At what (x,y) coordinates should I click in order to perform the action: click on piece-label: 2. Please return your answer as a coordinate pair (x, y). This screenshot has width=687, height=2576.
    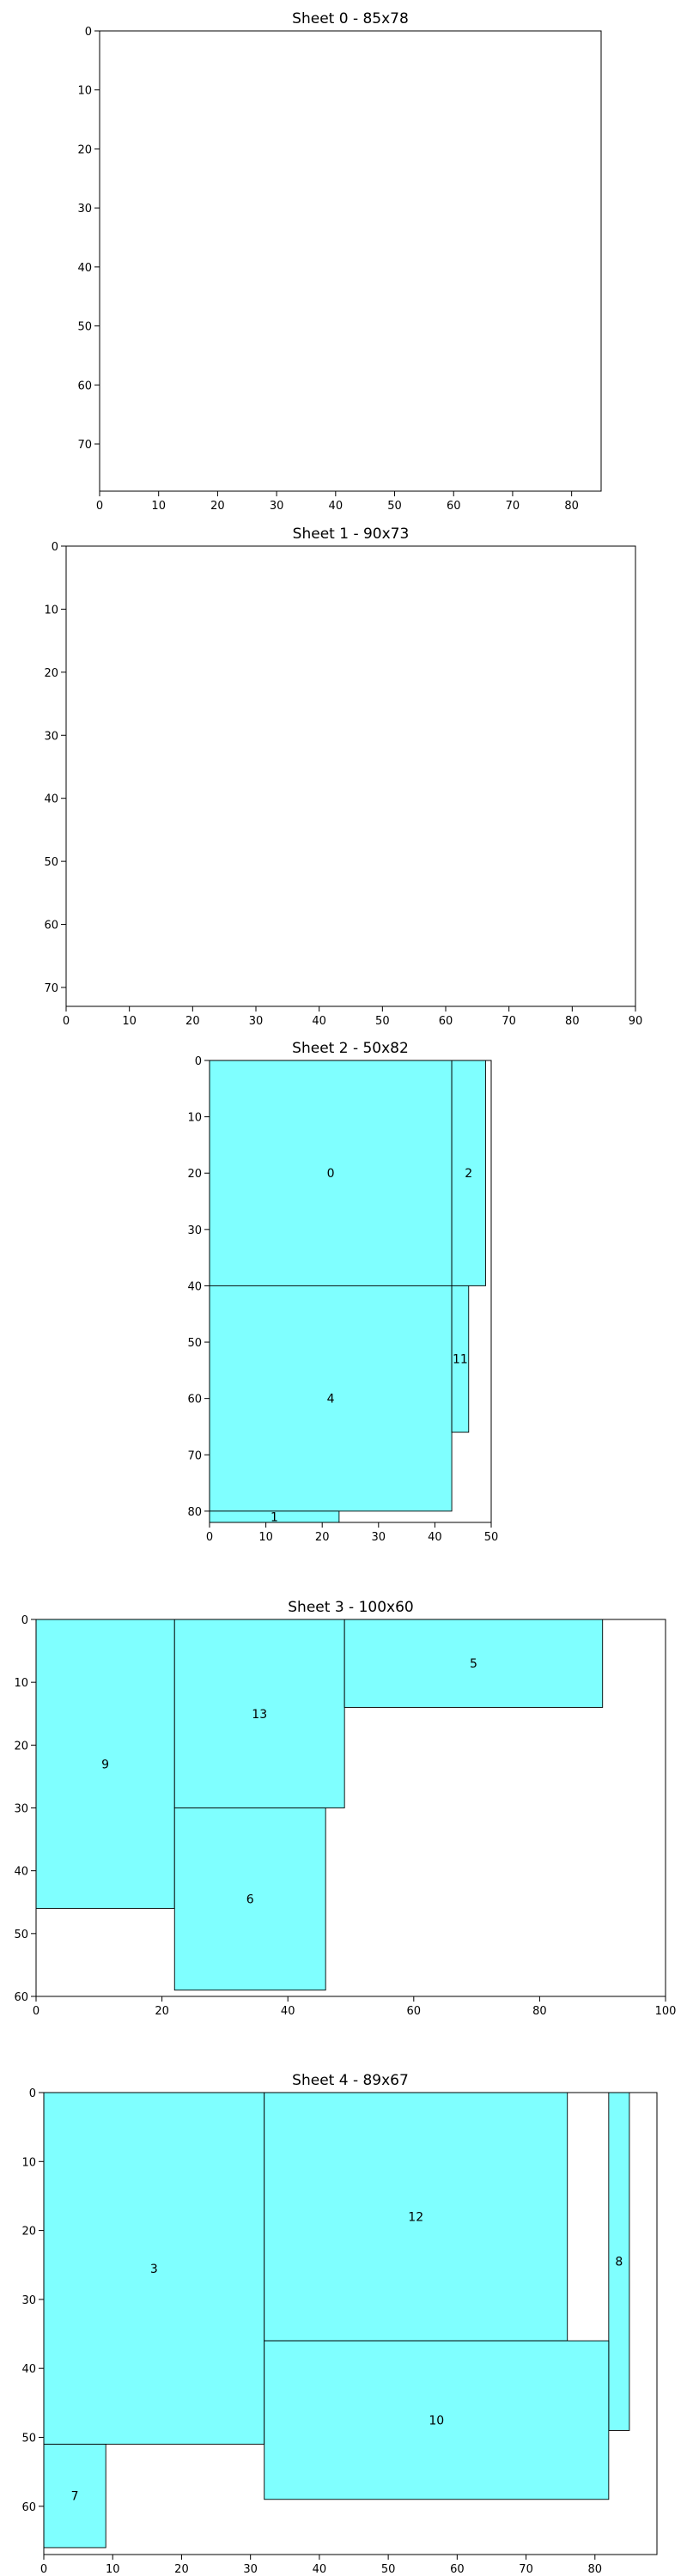
    Looking at the image, I should click on (468, 1174).